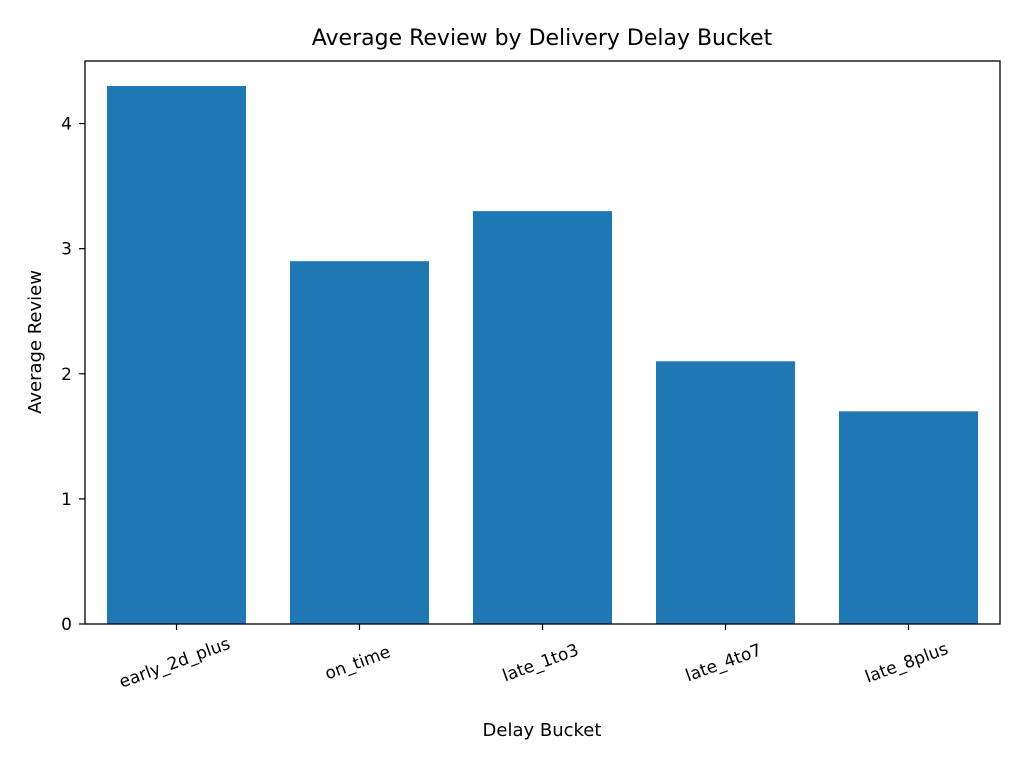  What do you see at coordinates (908, 517) in the screenshot?
I see `bar-late_8plus` at bounding box center [908, 517].